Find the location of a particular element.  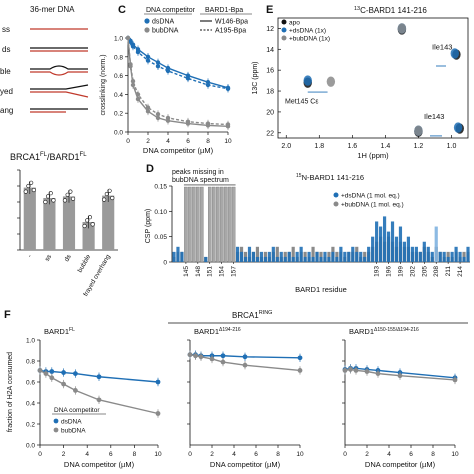

legend-dot-bubdna-e is located at coordinates (284, 38).